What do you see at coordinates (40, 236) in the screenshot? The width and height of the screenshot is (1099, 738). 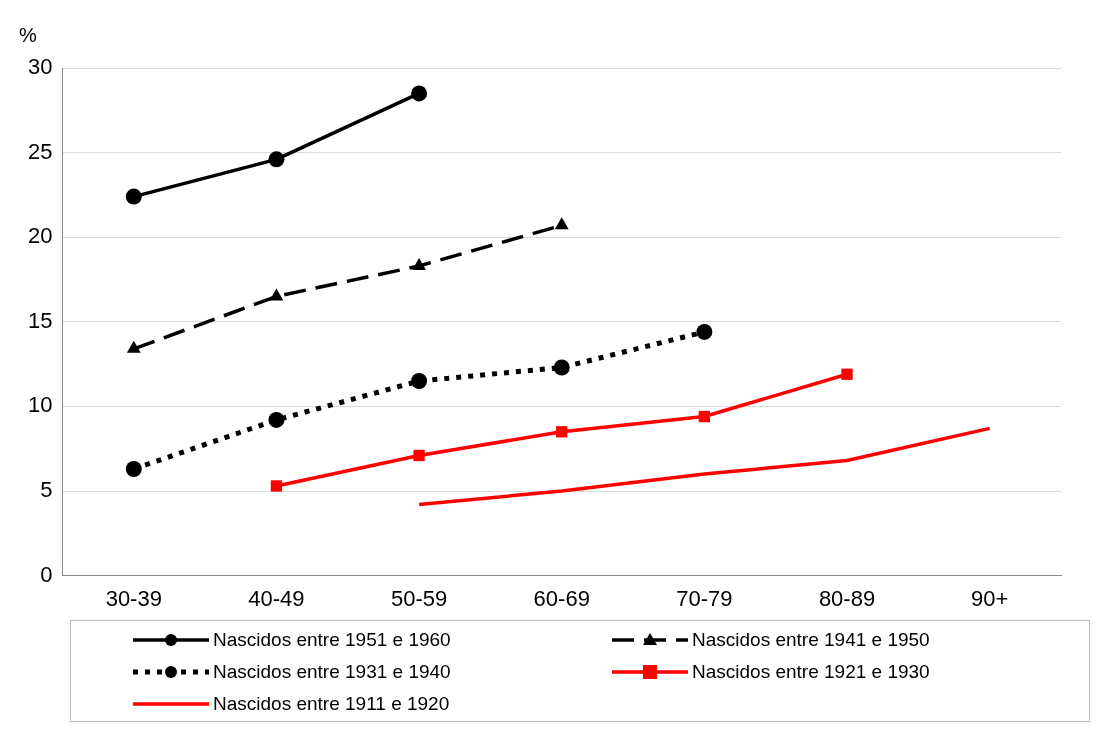 I see `y-tick-label: 20` at bounding box center [40, 236].